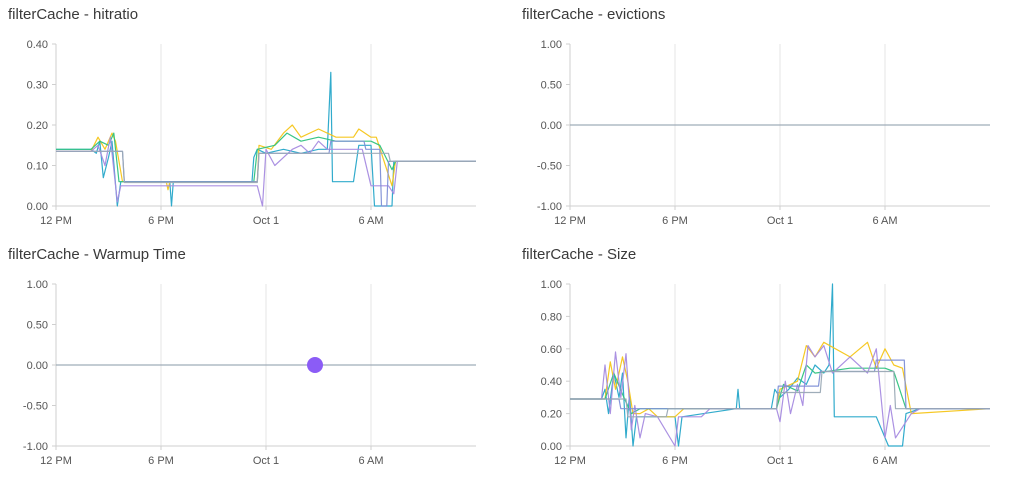  What do you see at coordinates (73, 14) in the screenshot?
I see `panel-title: filterCache - hitratio` at bounding box center [73, 14].